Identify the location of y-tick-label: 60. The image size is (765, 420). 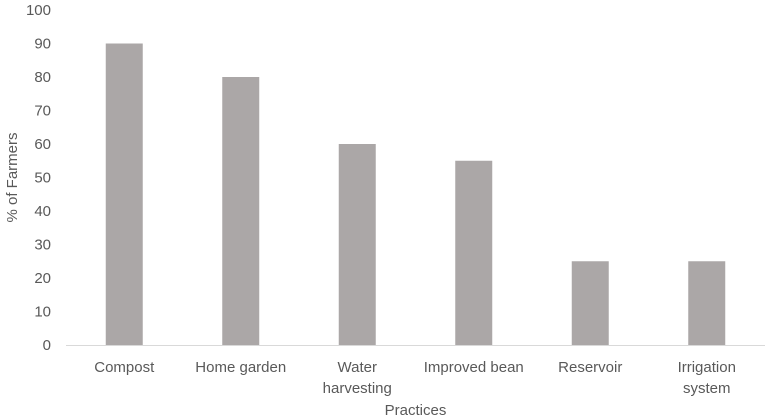
(42, 144).